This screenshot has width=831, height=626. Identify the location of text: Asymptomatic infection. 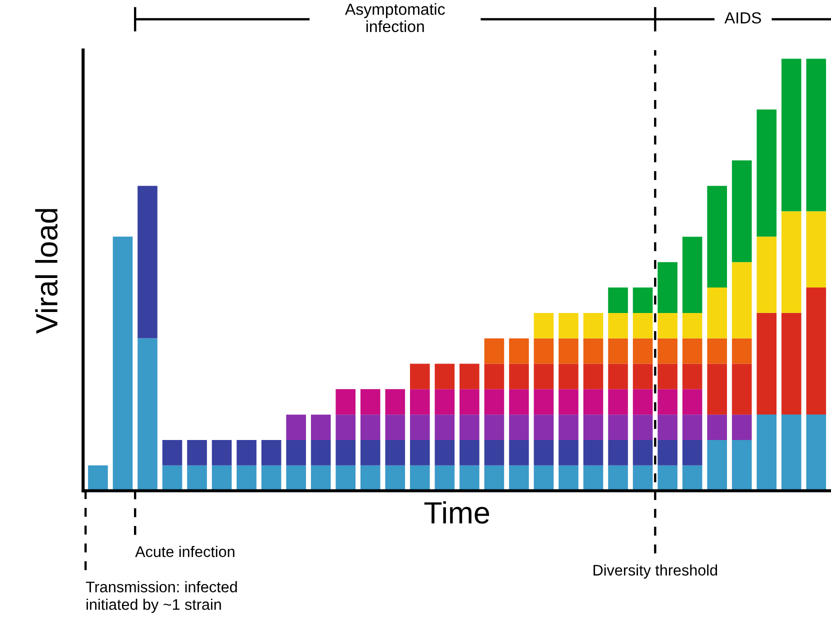
(395, 17).